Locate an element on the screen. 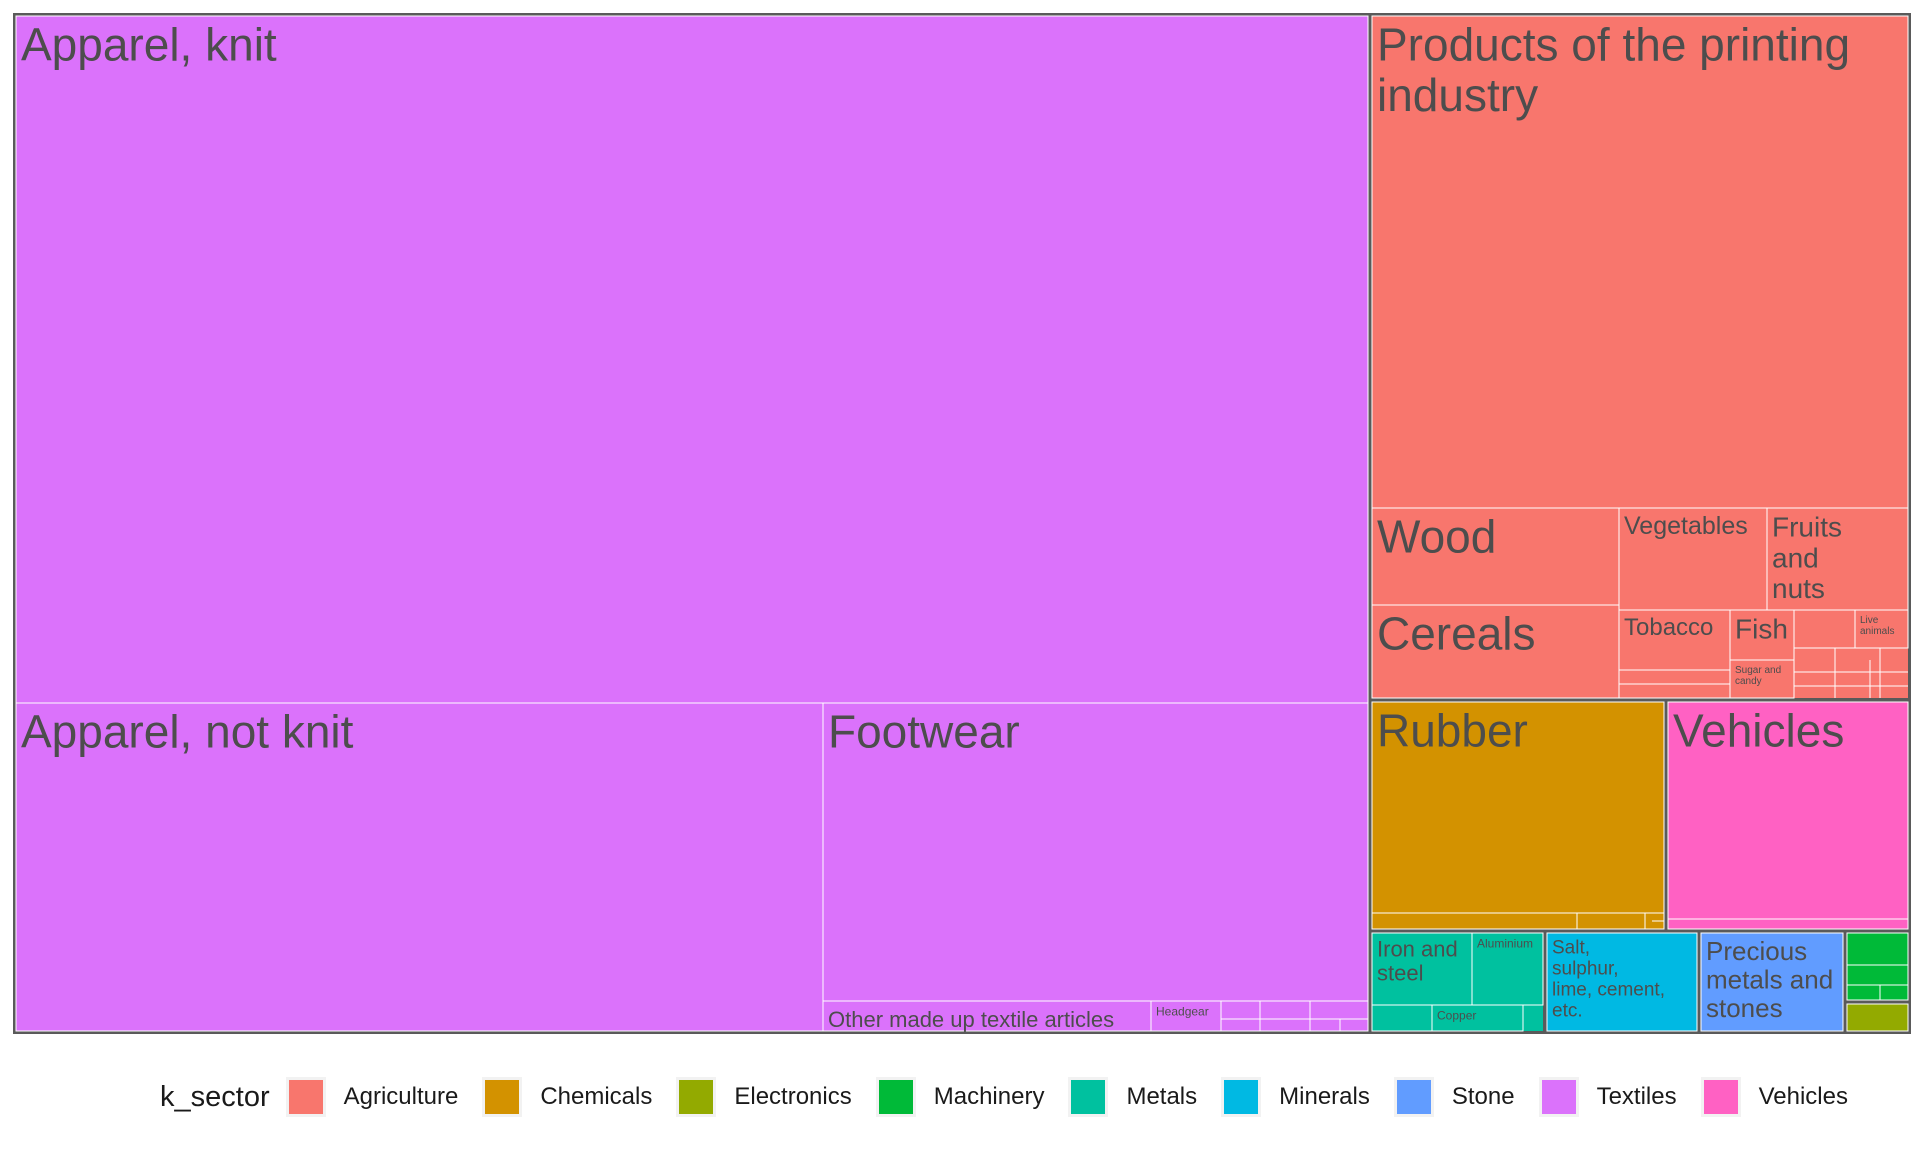  legend-item-machinery: Machinery is located at coordinates (960, 1097).